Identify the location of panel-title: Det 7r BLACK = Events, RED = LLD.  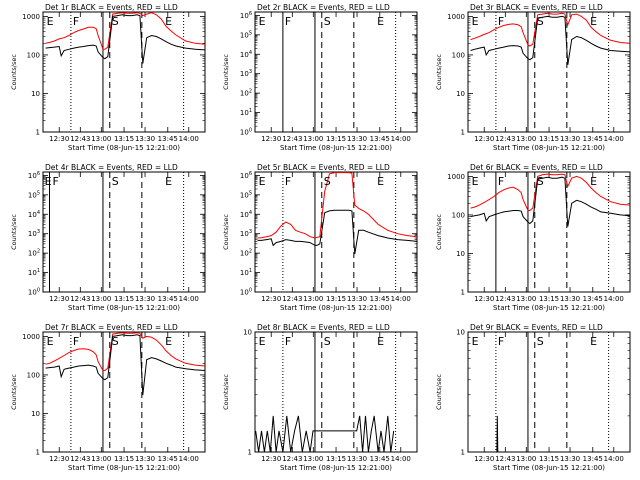
(111, 327).